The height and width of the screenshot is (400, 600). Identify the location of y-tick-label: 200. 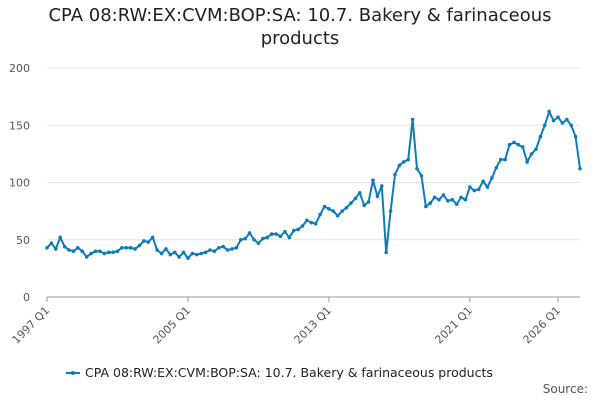
(19, 68).